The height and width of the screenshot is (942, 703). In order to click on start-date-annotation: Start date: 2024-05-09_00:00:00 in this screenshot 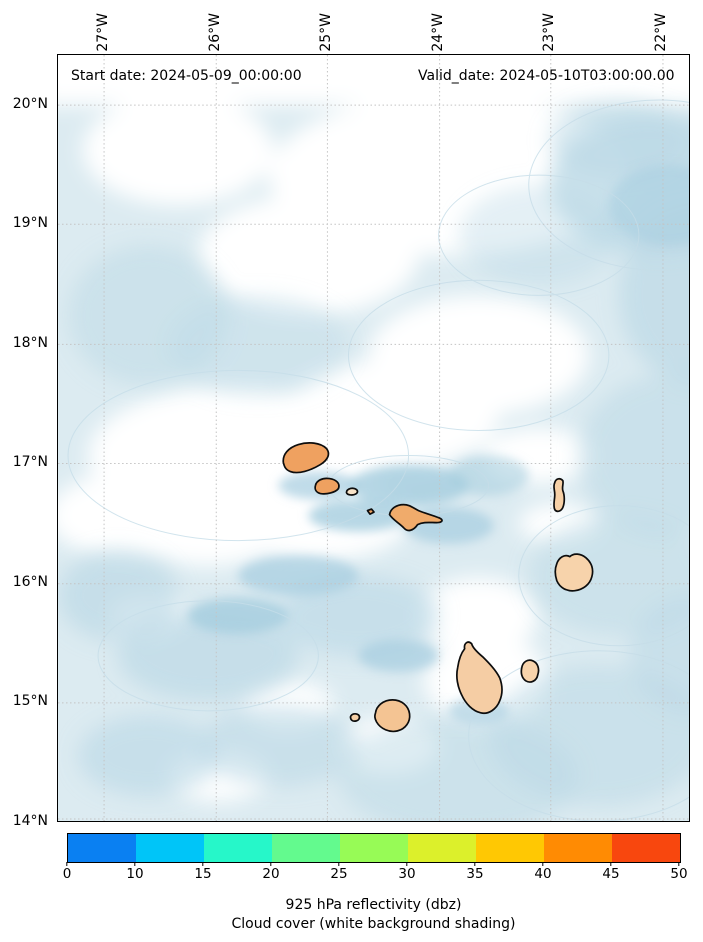, I will do `click(186, 76)`.